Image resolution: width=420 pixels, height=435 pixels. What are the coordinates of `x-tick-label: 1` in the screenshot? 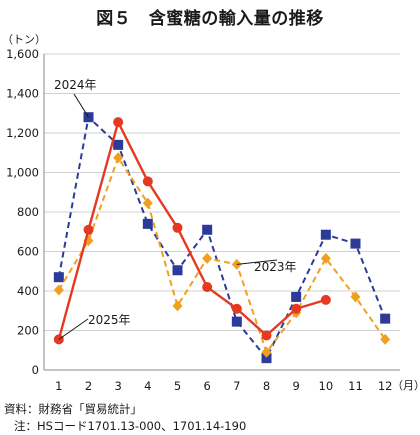 It's located at (58, 386).